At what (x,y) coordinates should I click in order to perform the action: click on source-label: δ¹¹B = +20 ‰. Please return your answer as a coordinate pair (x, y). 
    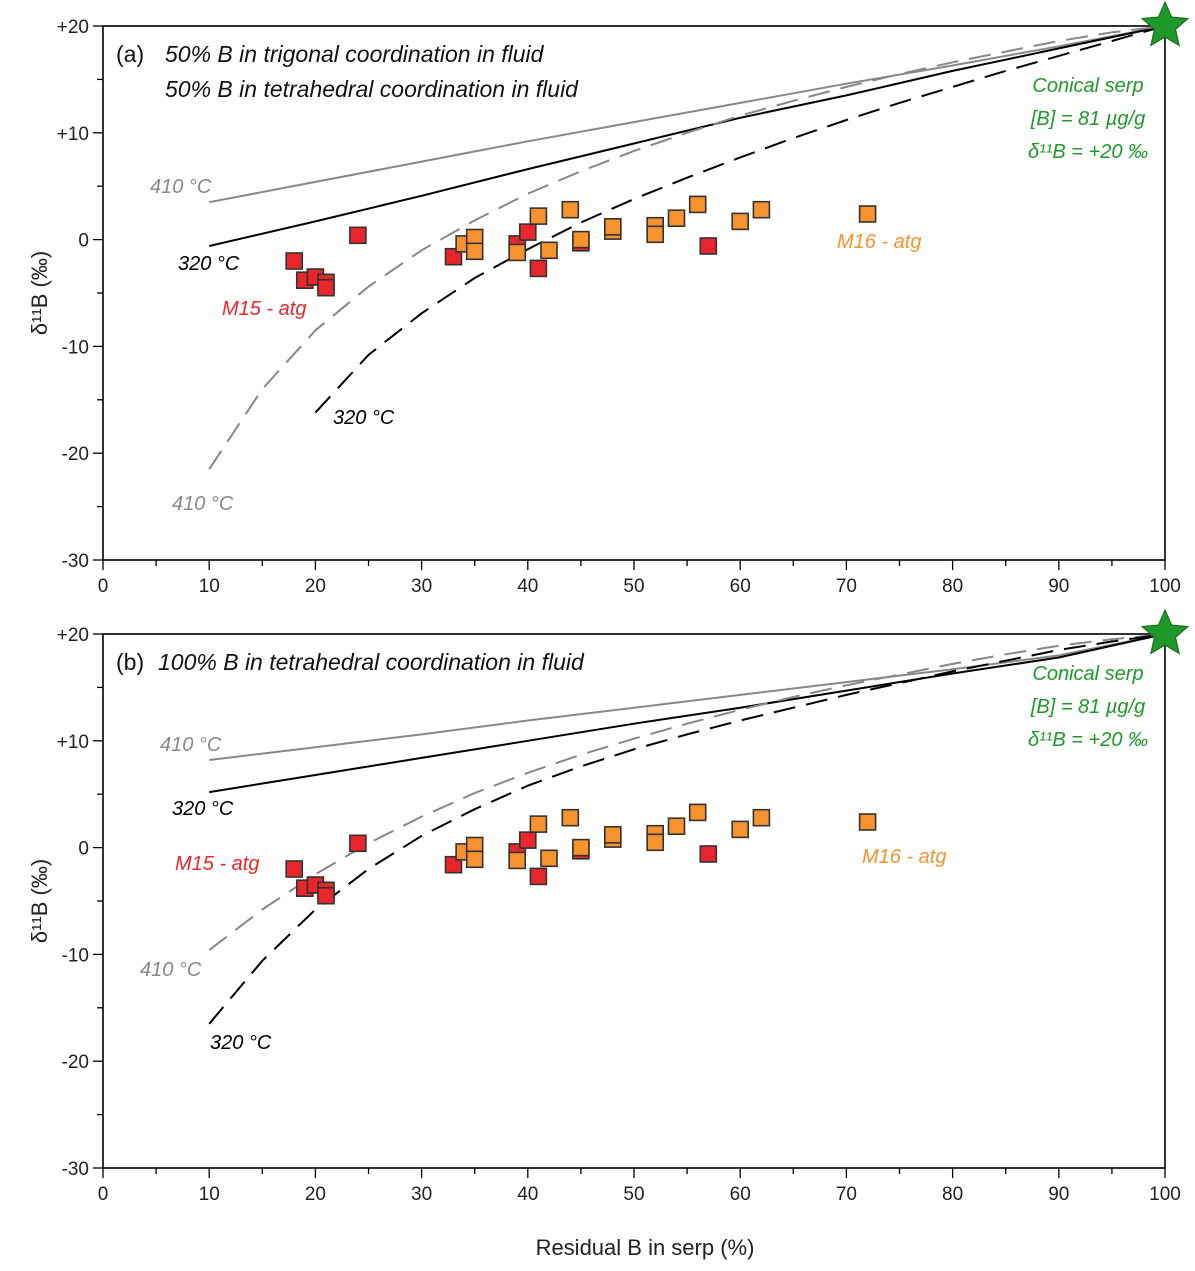
    Looking at the image, I should click on (1088, 152).